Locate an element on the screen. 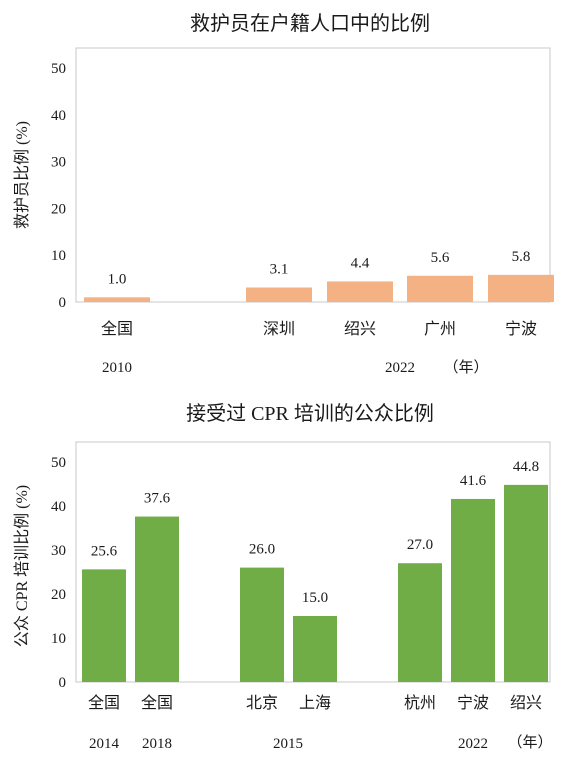 This screenshot has width=586, height=770. chart2-data-labels: 25.6 37.6 26.0 15.0 27.0 41.6 44.8 is located at coordinates (315, 532).